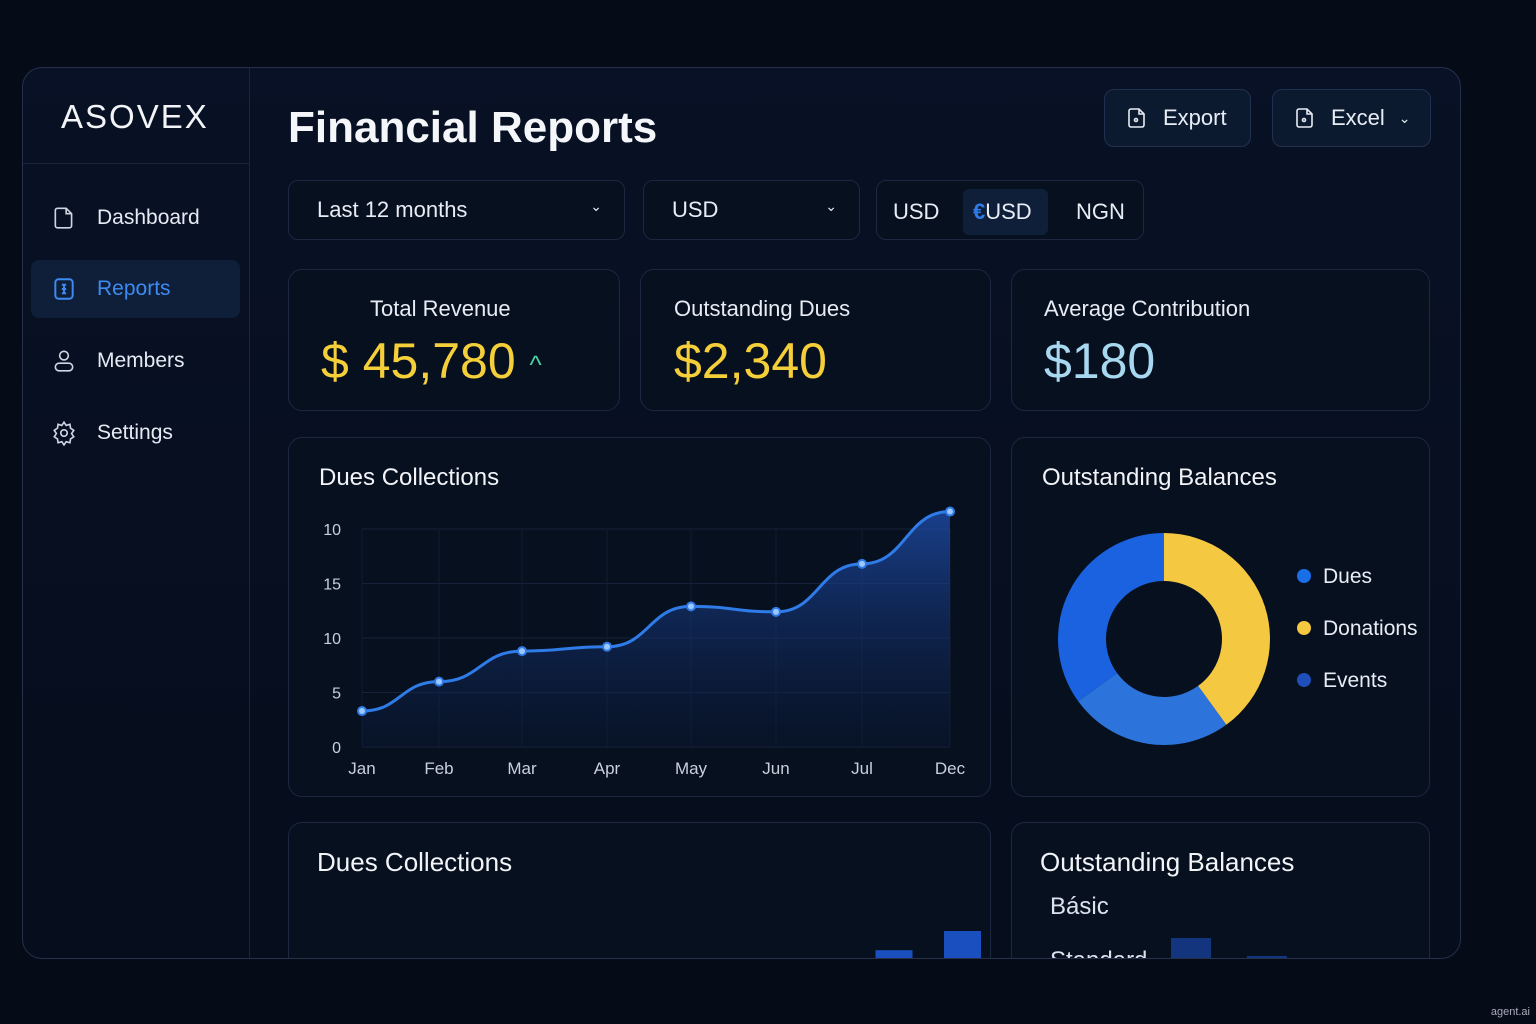 This screenshot has width=1536, height=1024. Describe the element at coordinates (1510, 1012) in the screenshot. I see `watermark: agent.ai` at that location.